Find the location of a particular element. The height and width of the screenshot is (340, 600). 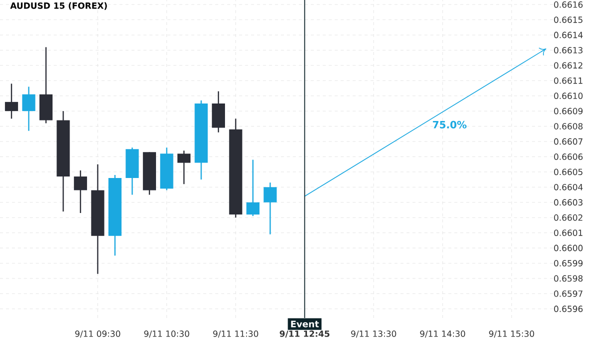

y-tick-label: 0.6601 is located at coordinates (568, 233).